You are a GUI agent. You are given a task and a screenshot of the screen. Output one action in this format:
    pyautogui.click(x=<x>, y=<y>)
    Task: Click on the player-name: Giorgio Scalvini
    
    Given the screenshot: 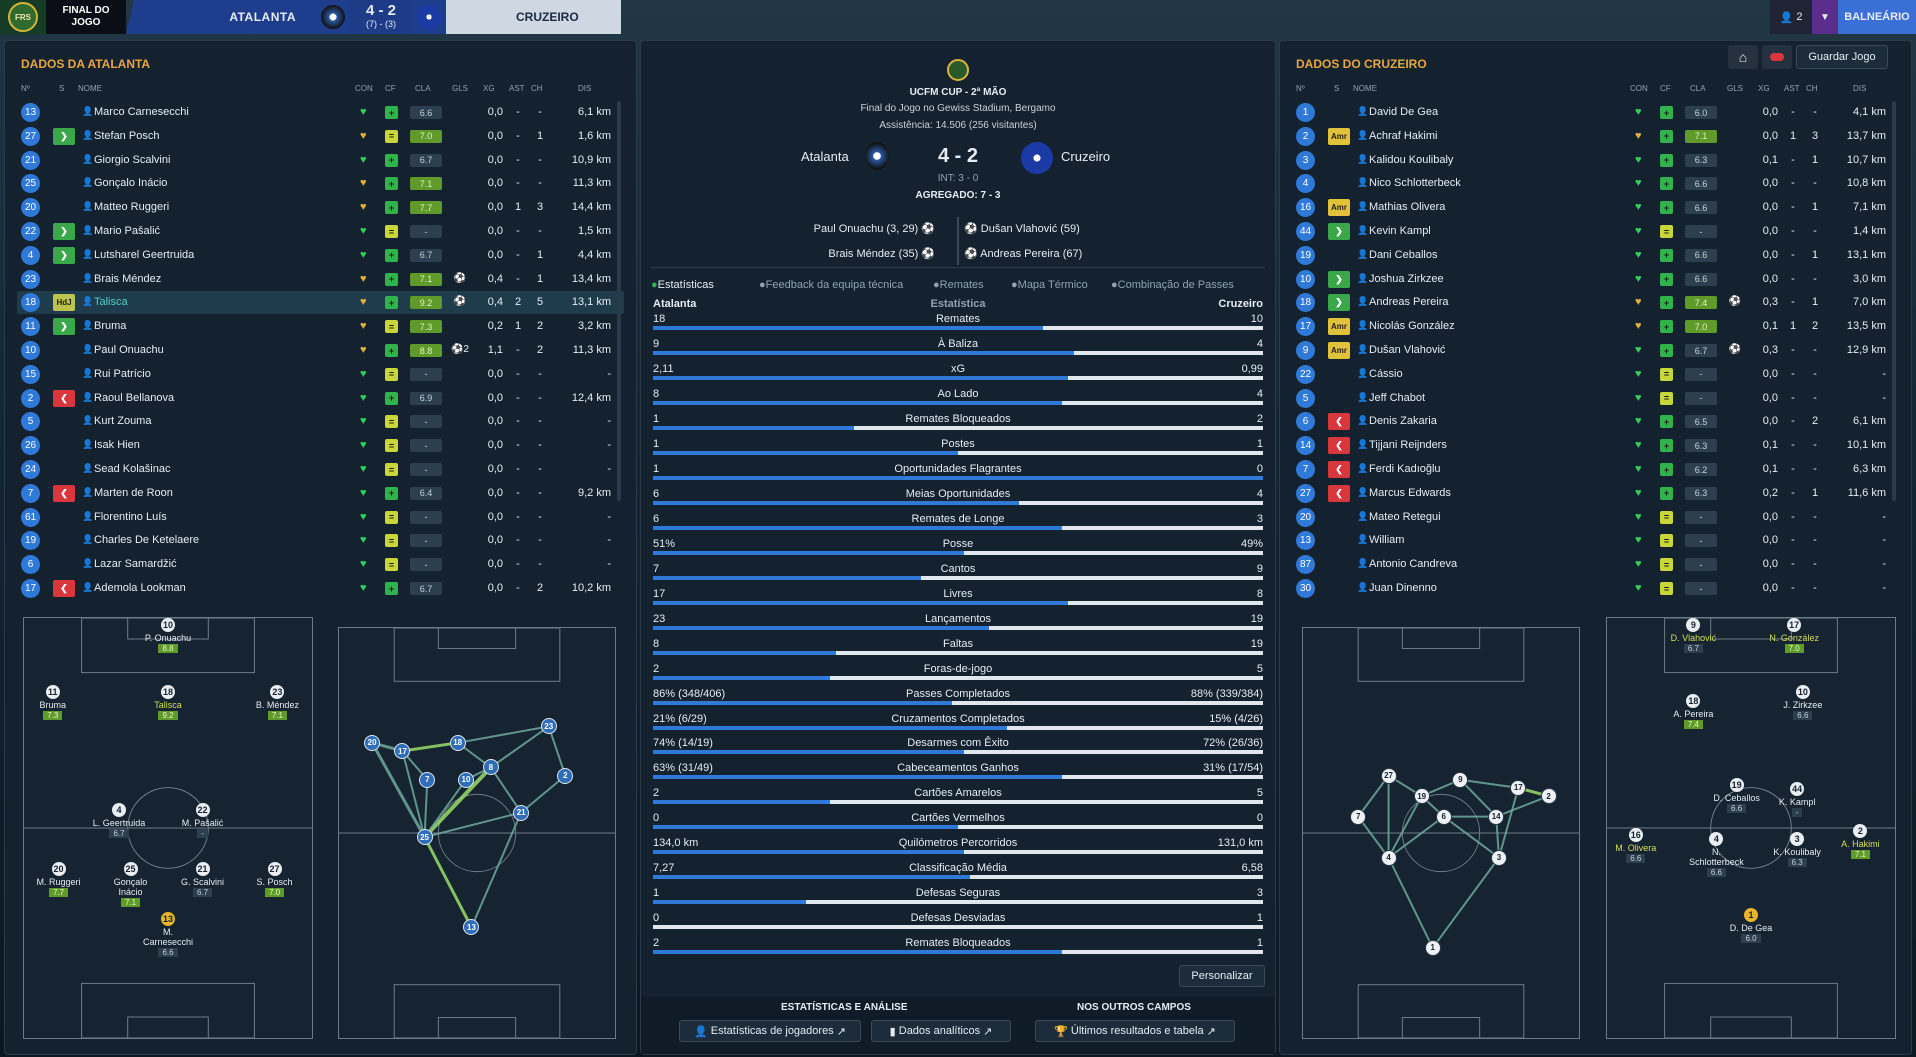 What is the action you would take?
    pyautogui.click(x=132, y=159)
    